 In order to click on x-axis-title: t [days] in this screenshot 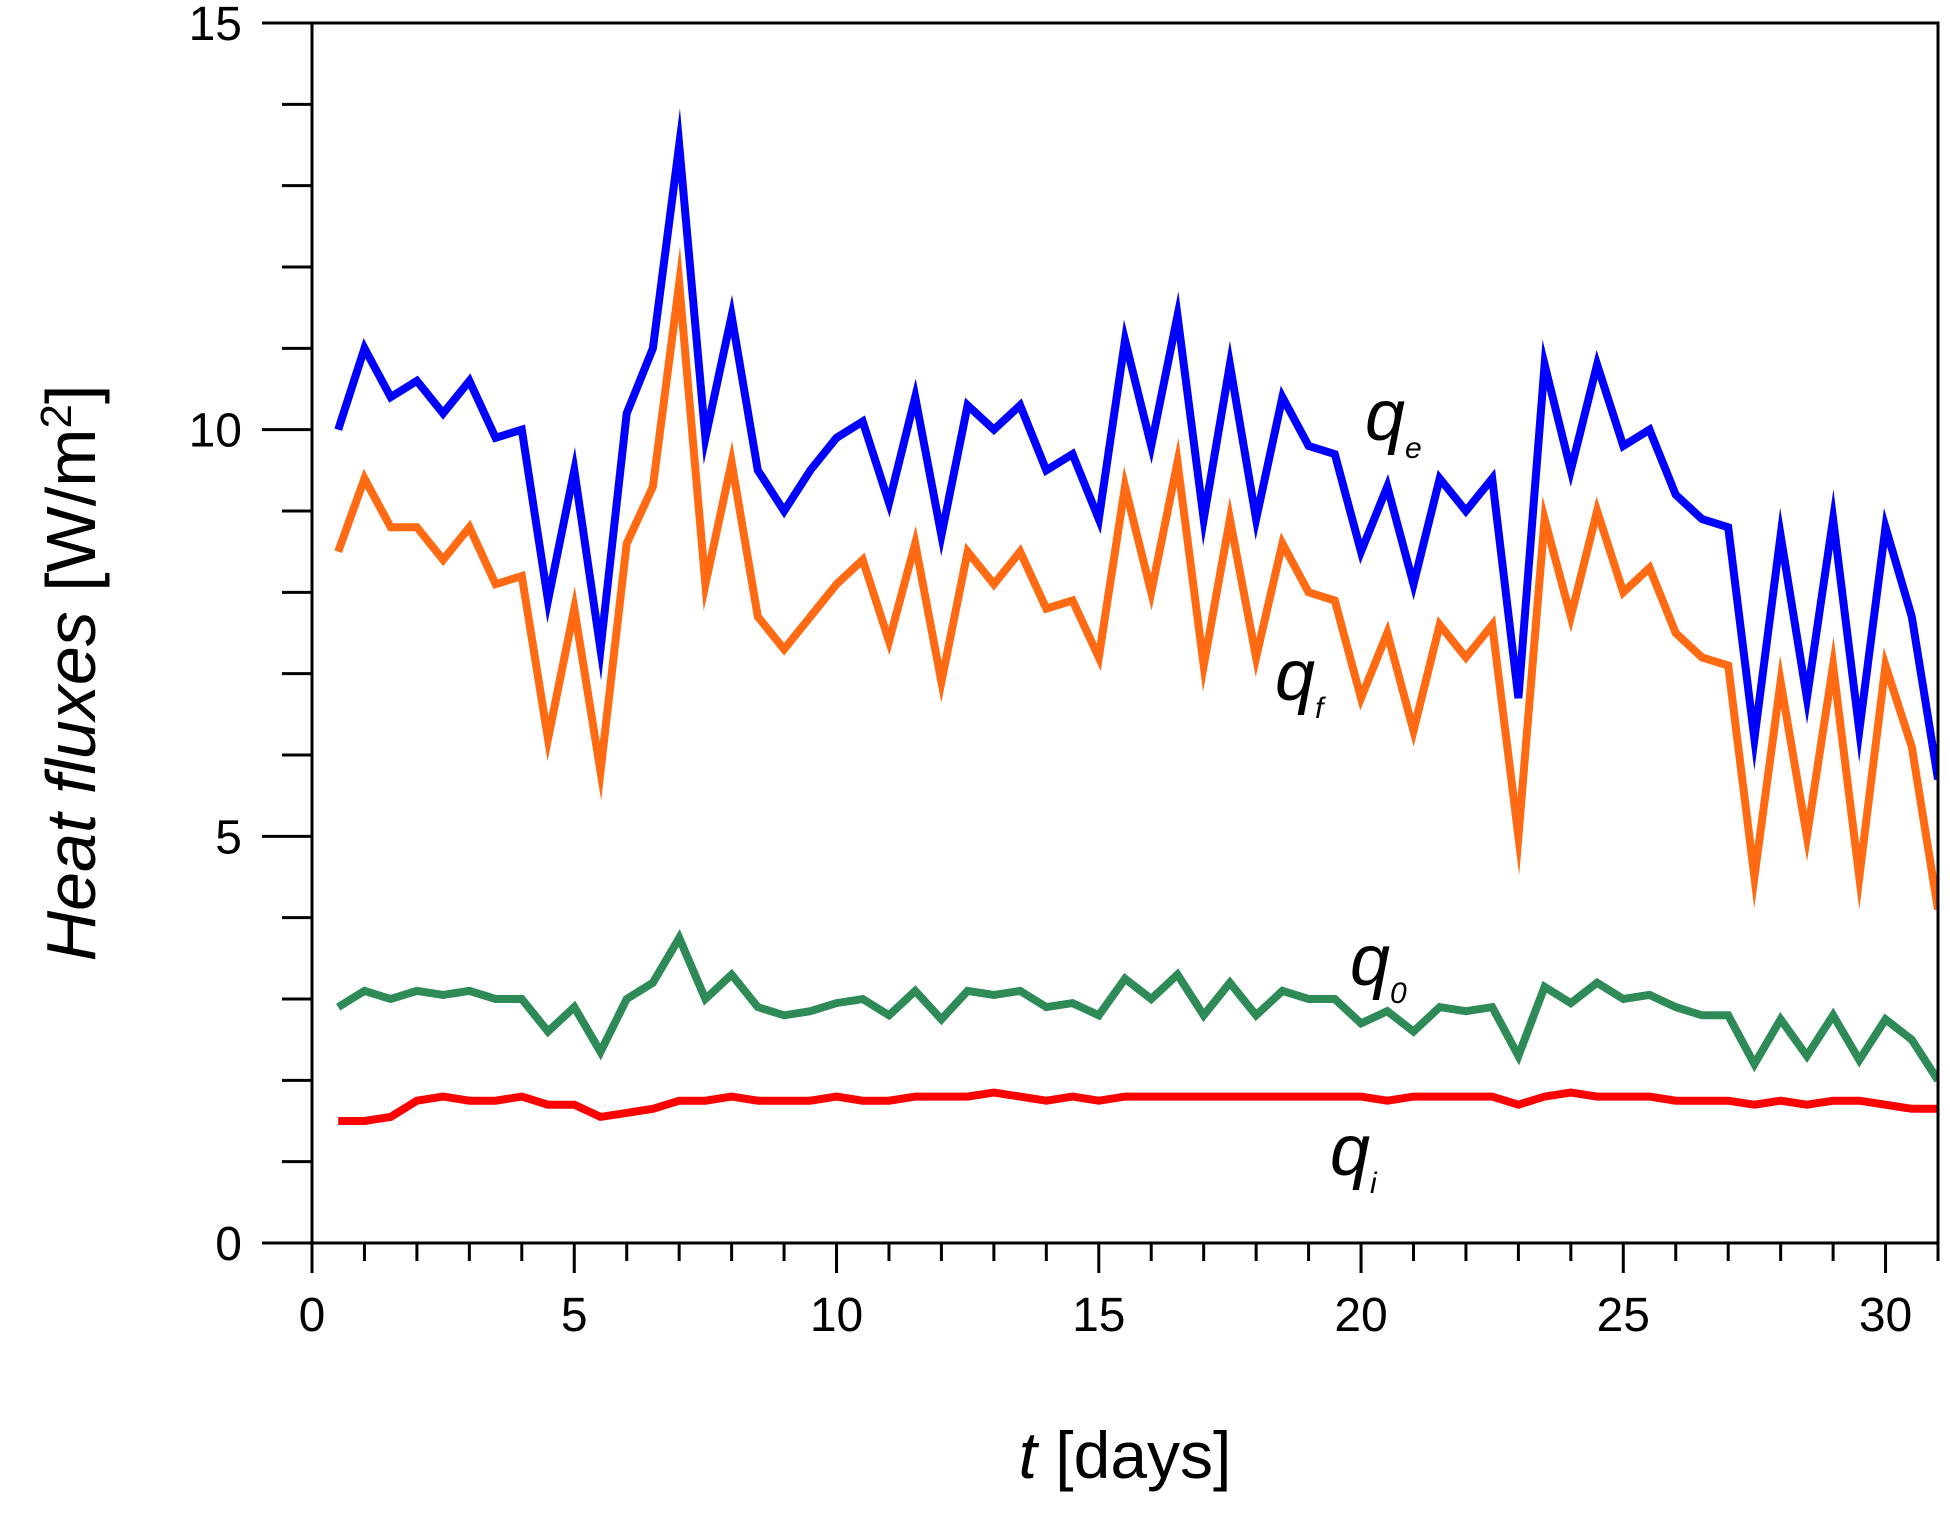, I will do `click(1125, 1455)`.